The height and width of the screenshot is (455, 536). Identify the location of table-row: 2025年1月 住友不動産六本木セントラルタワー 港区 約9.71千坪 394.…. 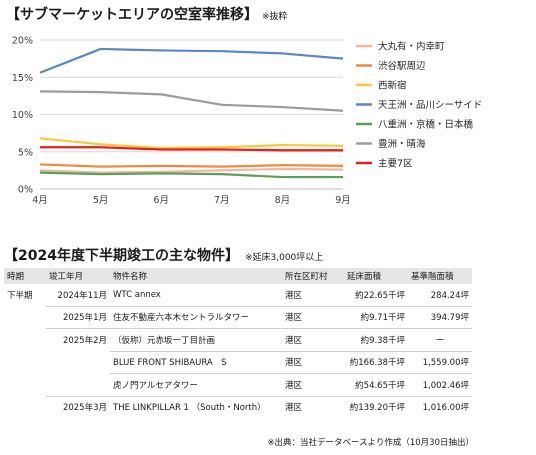
(238, 317).